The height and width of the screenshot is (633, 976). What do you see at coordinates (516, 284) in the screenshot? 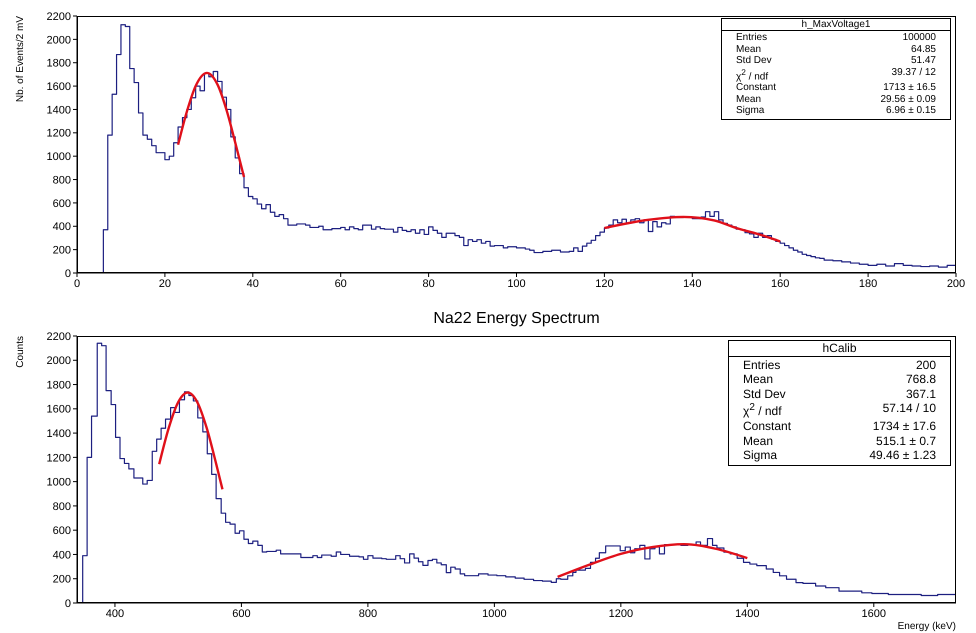
I see `x-tick-label: 100` at bounding box center [516, 284].